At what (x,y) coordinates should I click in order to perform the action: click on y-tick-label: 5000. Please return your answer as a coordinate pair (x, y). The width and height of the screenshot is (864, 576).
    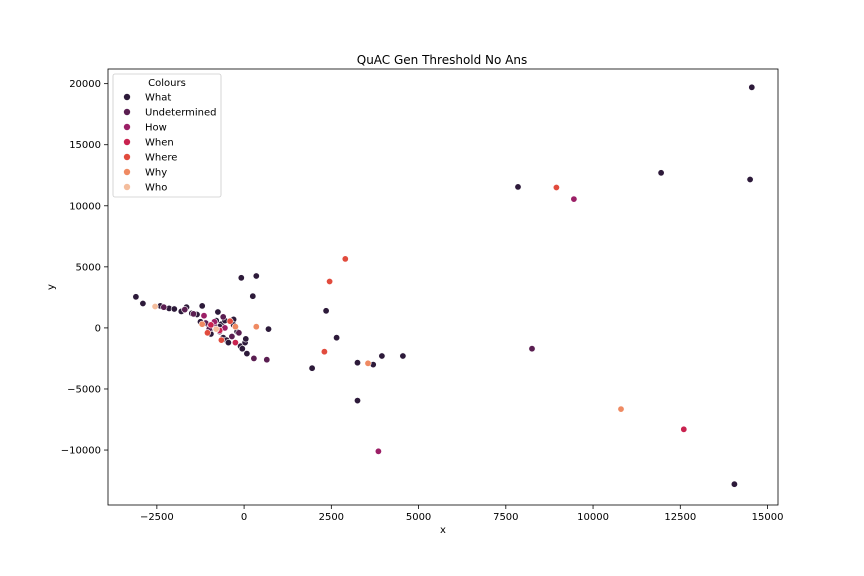
    Looking at the image, I should click on (88, 267).